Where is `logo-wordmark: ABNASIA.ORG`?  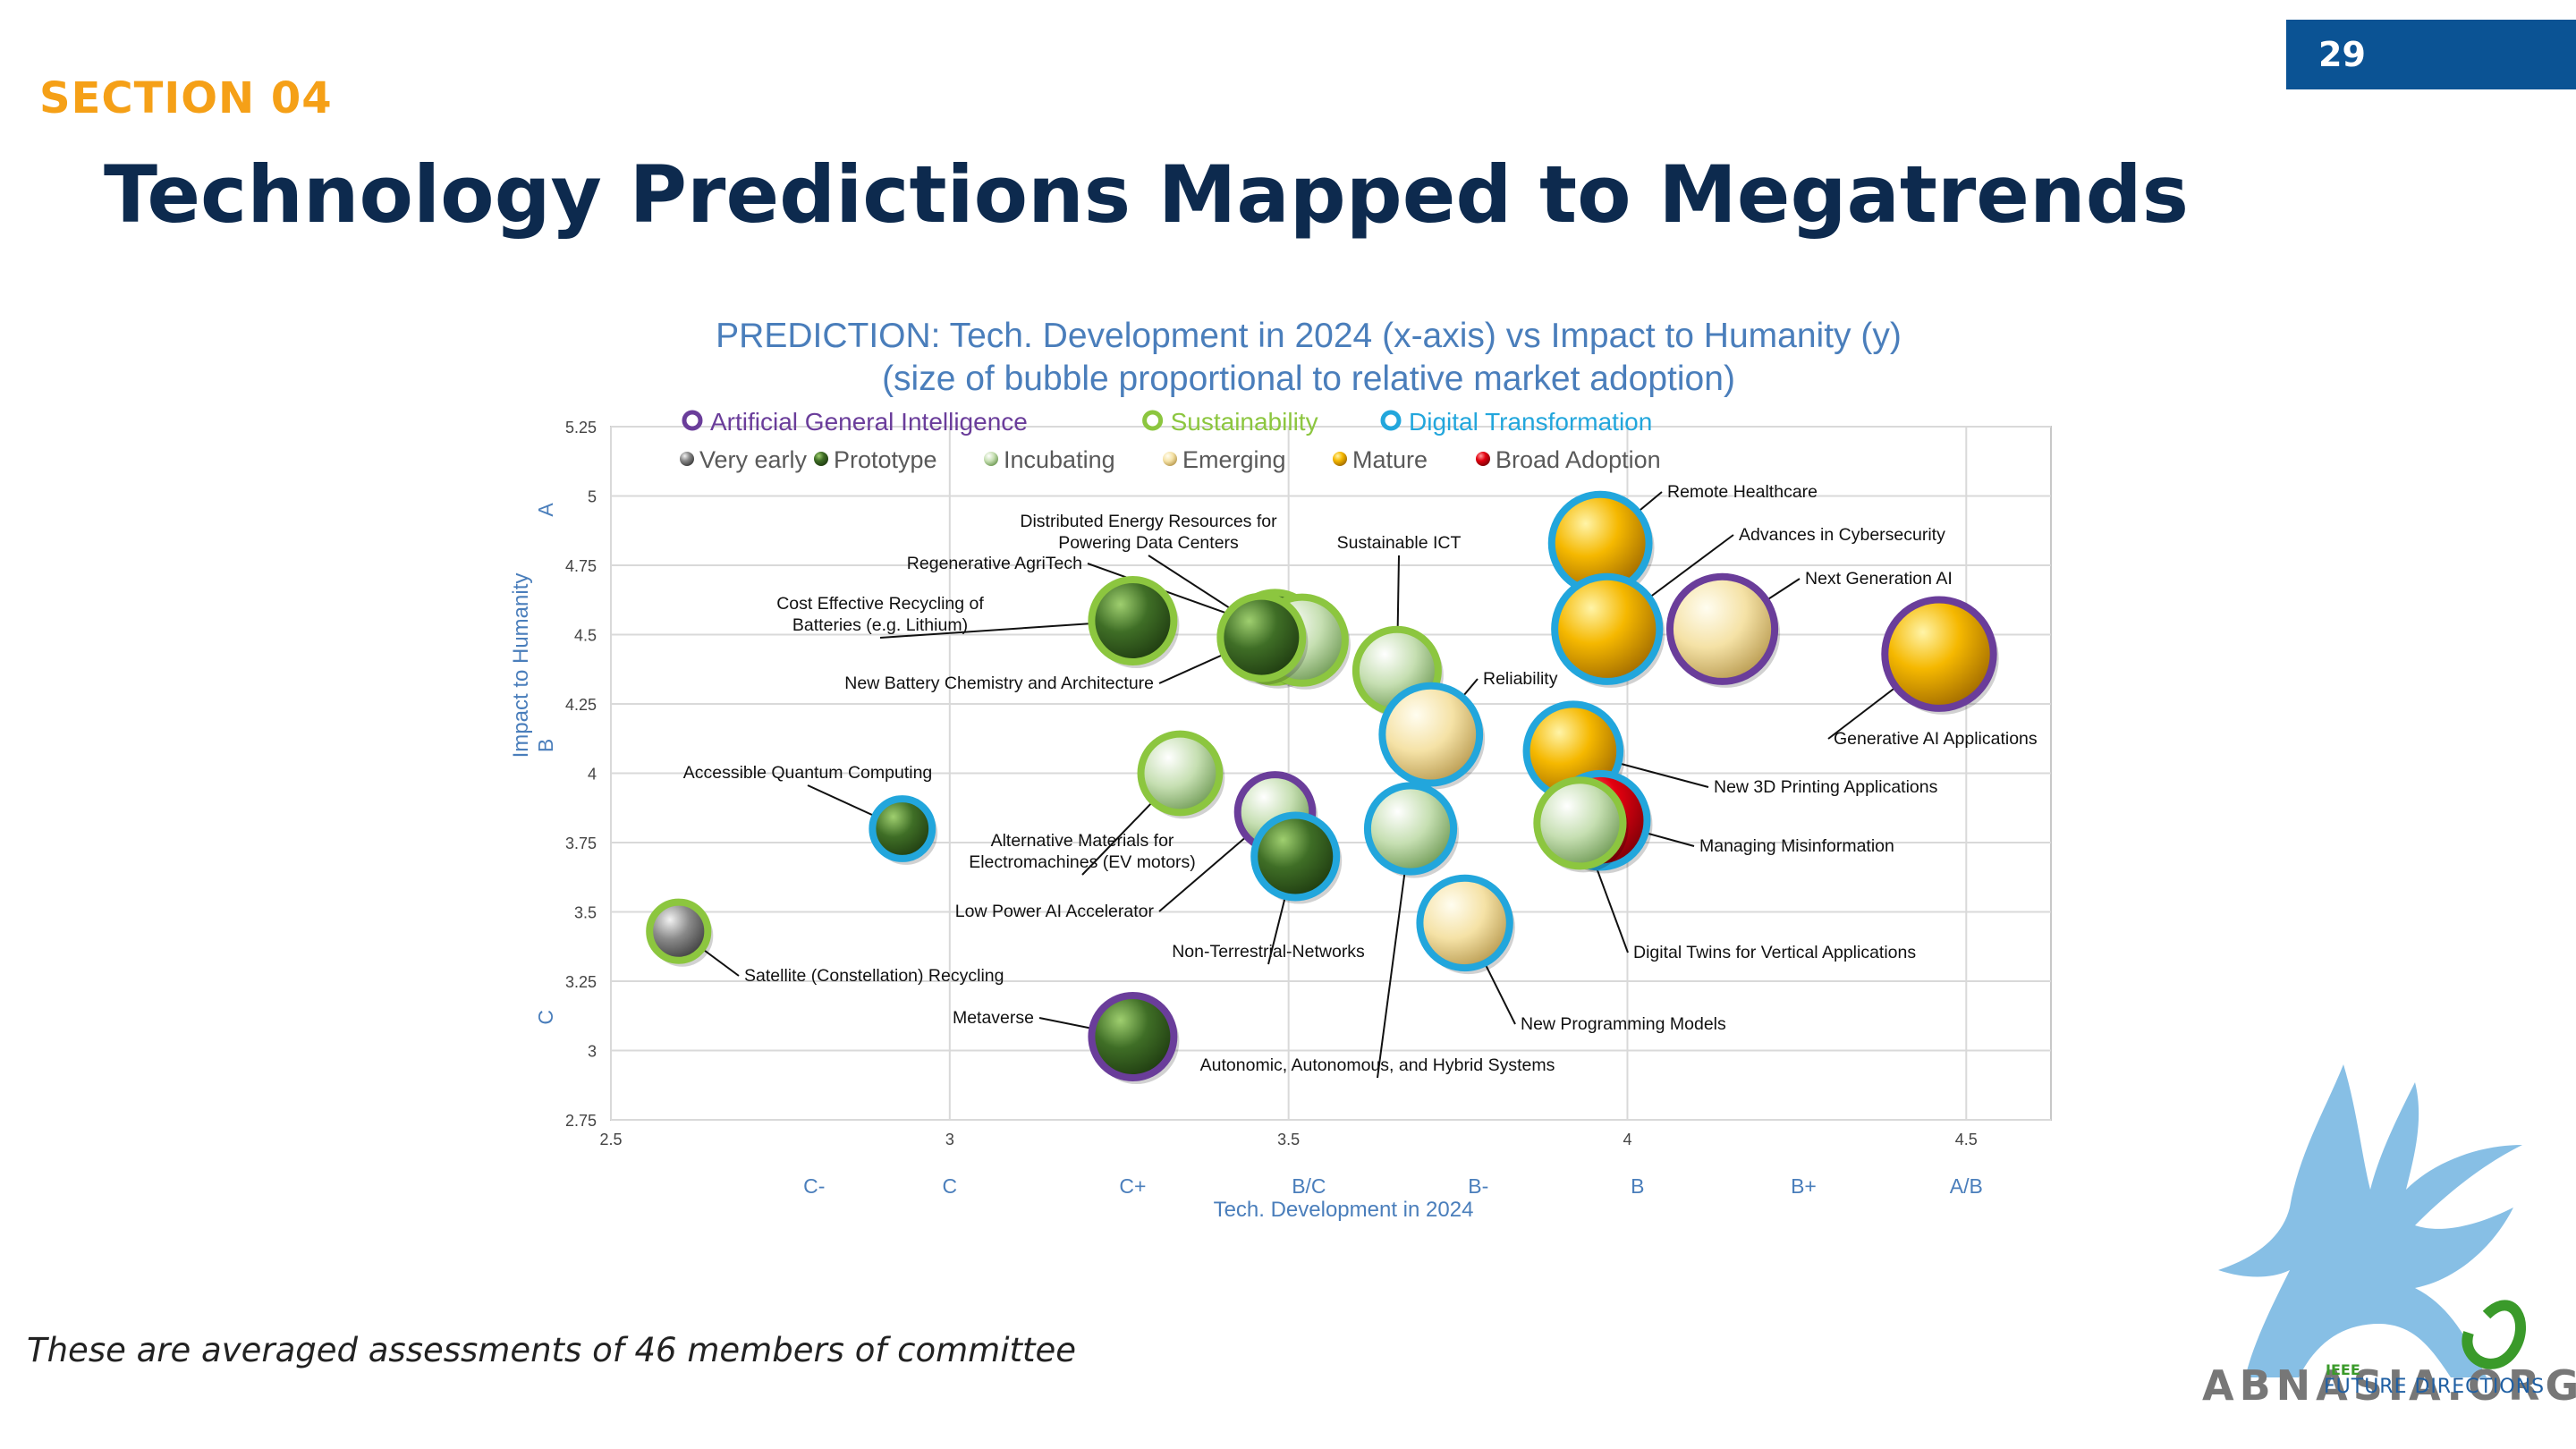 logo-wordmark: ABNASIA.ORG is located at coordinates (2389, 1385).